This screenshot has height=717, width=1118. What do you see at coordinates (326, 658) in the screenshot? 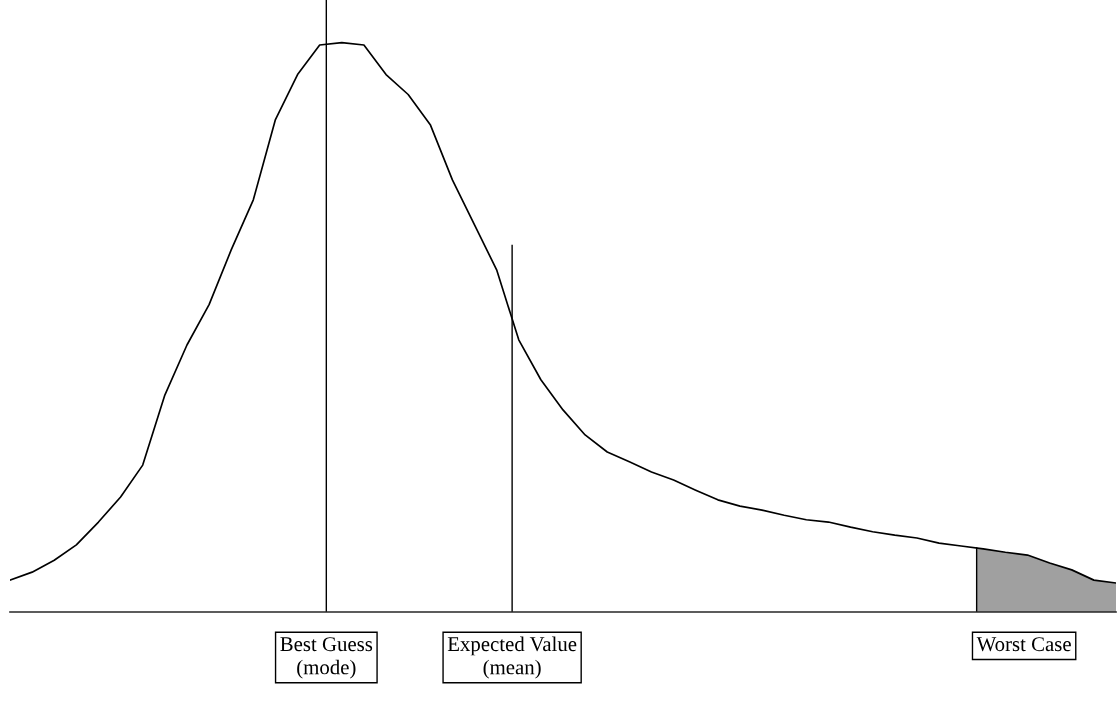
I see `text: Best Guess (mode)` at bounding box center [326, 658].